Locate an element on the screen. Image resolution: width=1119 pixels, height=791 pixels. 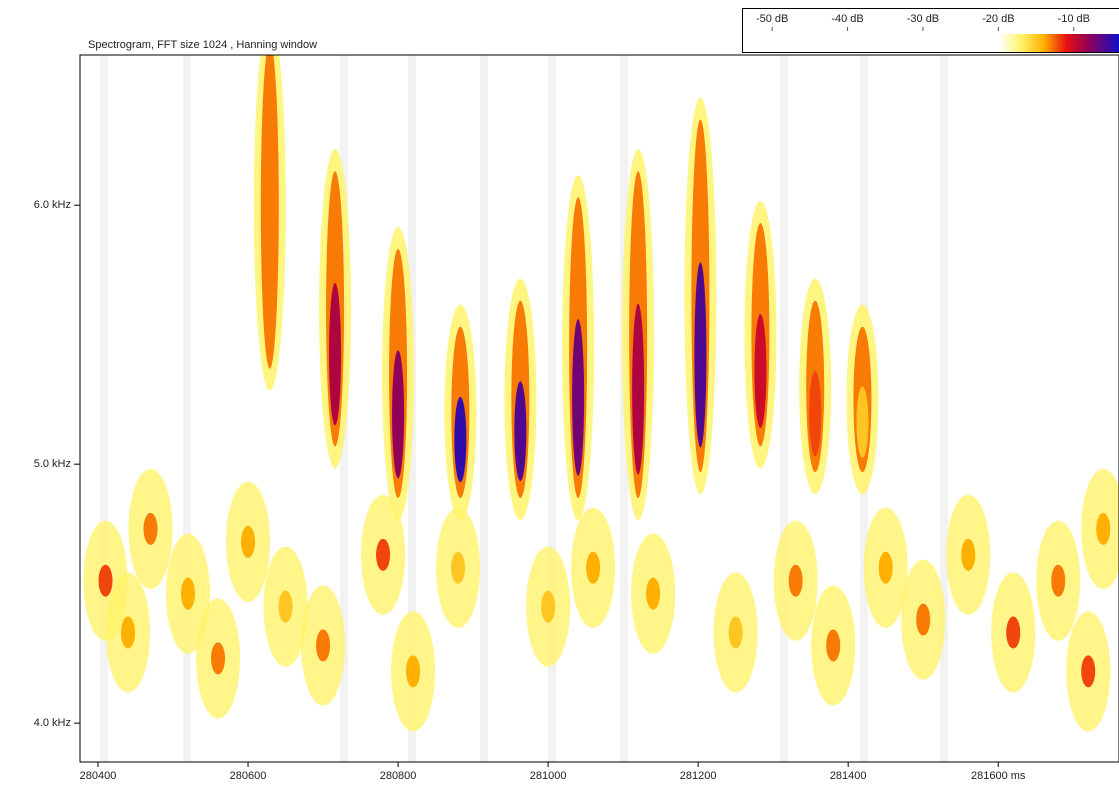
x-tick-label: 280400 is located at coordinates (98, 776).